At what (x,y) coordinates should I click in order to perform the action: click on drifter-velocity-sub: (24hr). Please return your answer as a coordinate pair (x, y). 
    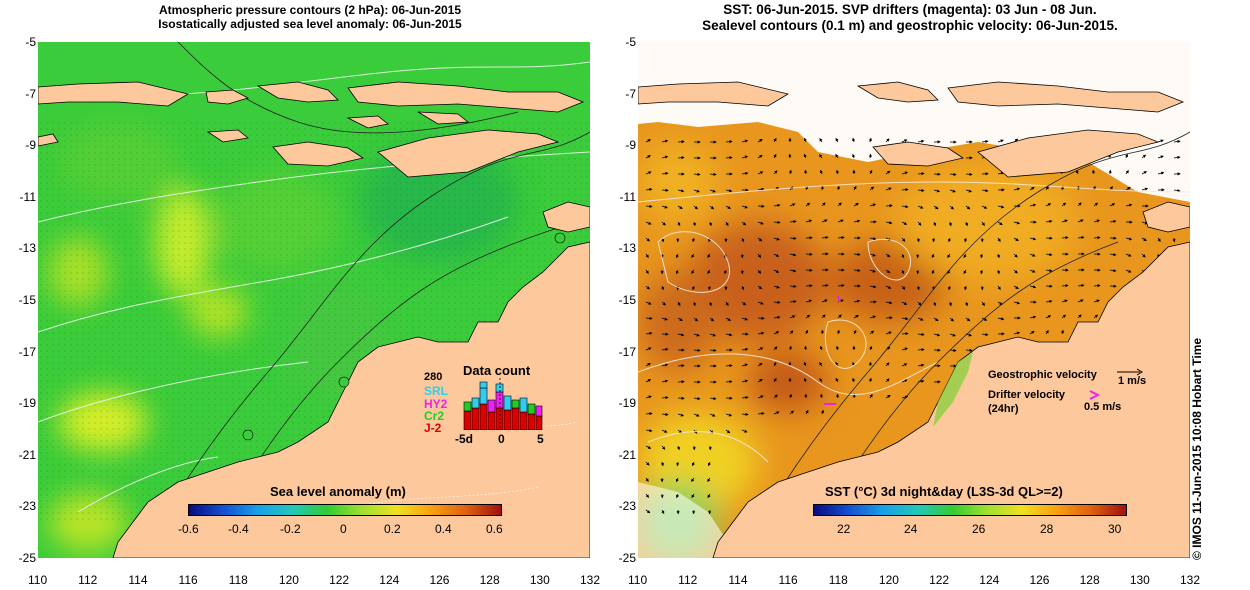
    Looking at the image, I should click on (1003, 409).